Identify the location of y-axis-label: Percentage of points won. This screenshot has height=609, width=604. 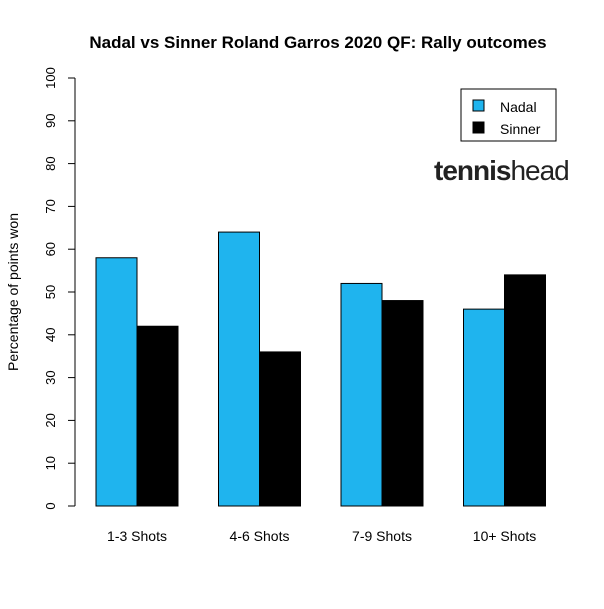
(13, 292).